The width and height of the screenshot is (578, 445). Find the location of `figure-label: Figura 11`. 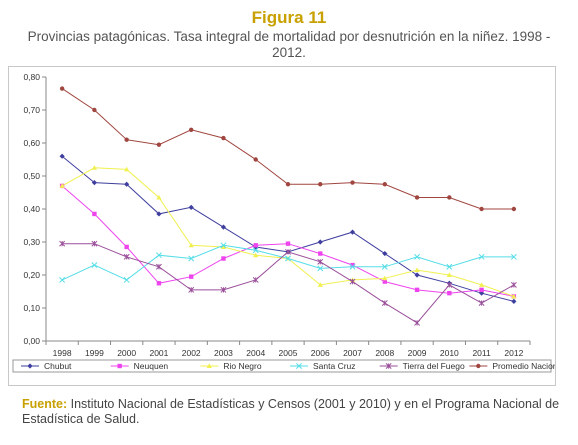

figure-label: Figura 11 is located at coordinates (289, 17).